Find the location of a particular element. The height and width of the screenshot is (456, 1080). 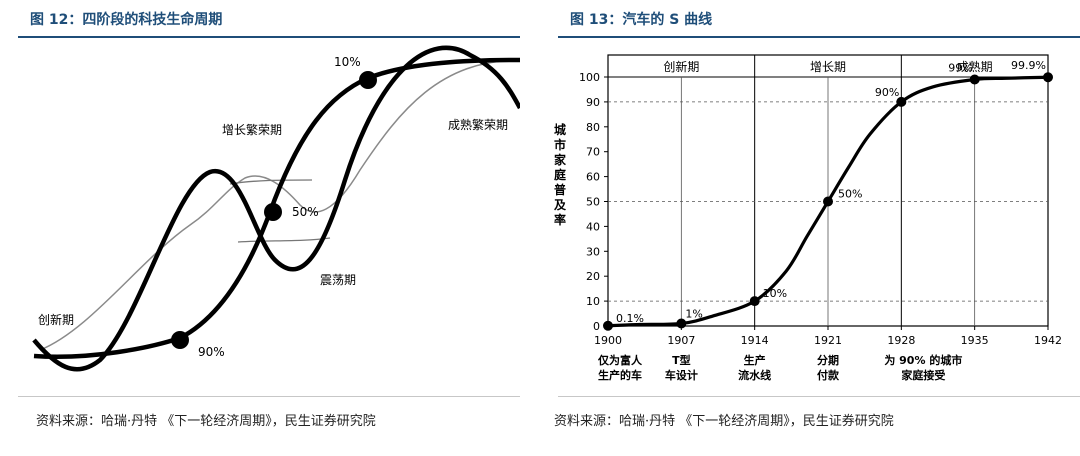

data-point-label: 10% is located at coordinates (775, 293).